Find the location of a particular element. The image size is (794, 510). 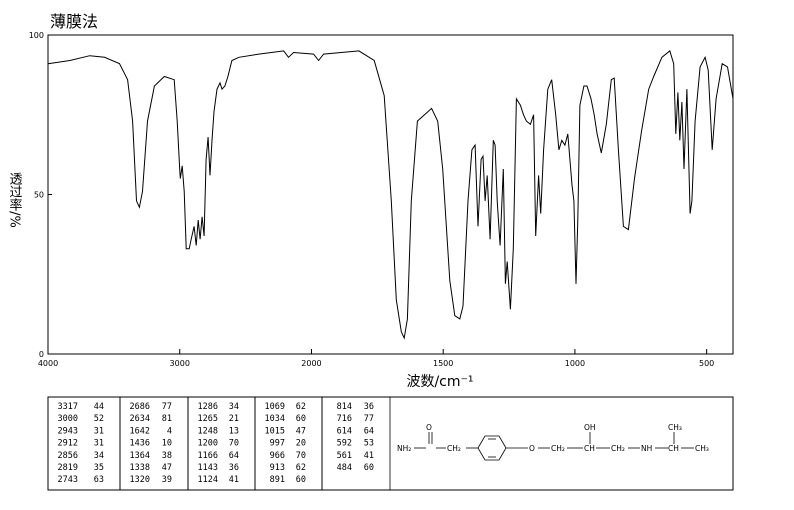

peak-wavenumber: 2819 is located at coordinates (68, 468).